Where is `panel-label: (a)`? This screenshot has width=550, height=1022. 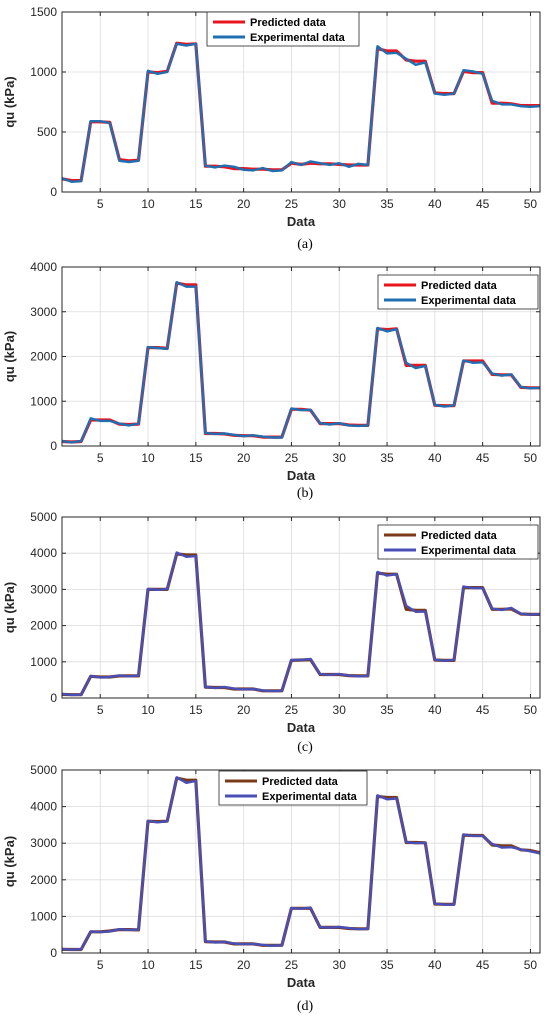 panel-label: (a) is located at coordinates (305, 244).